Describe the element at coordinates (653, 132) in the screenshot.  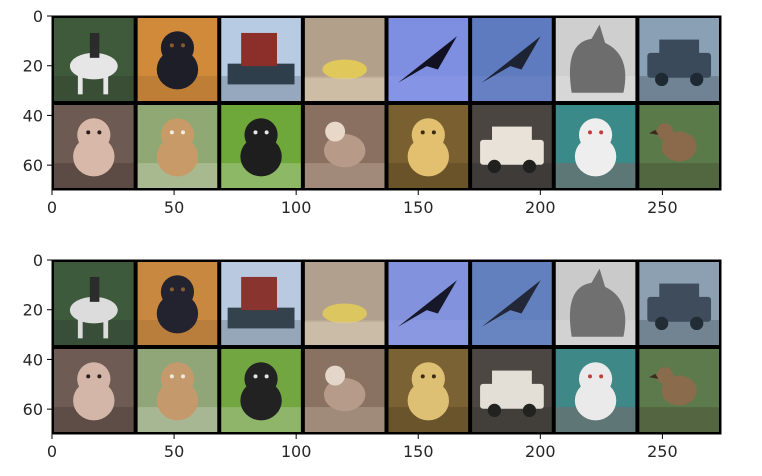
I see `bird-beak` at that location.